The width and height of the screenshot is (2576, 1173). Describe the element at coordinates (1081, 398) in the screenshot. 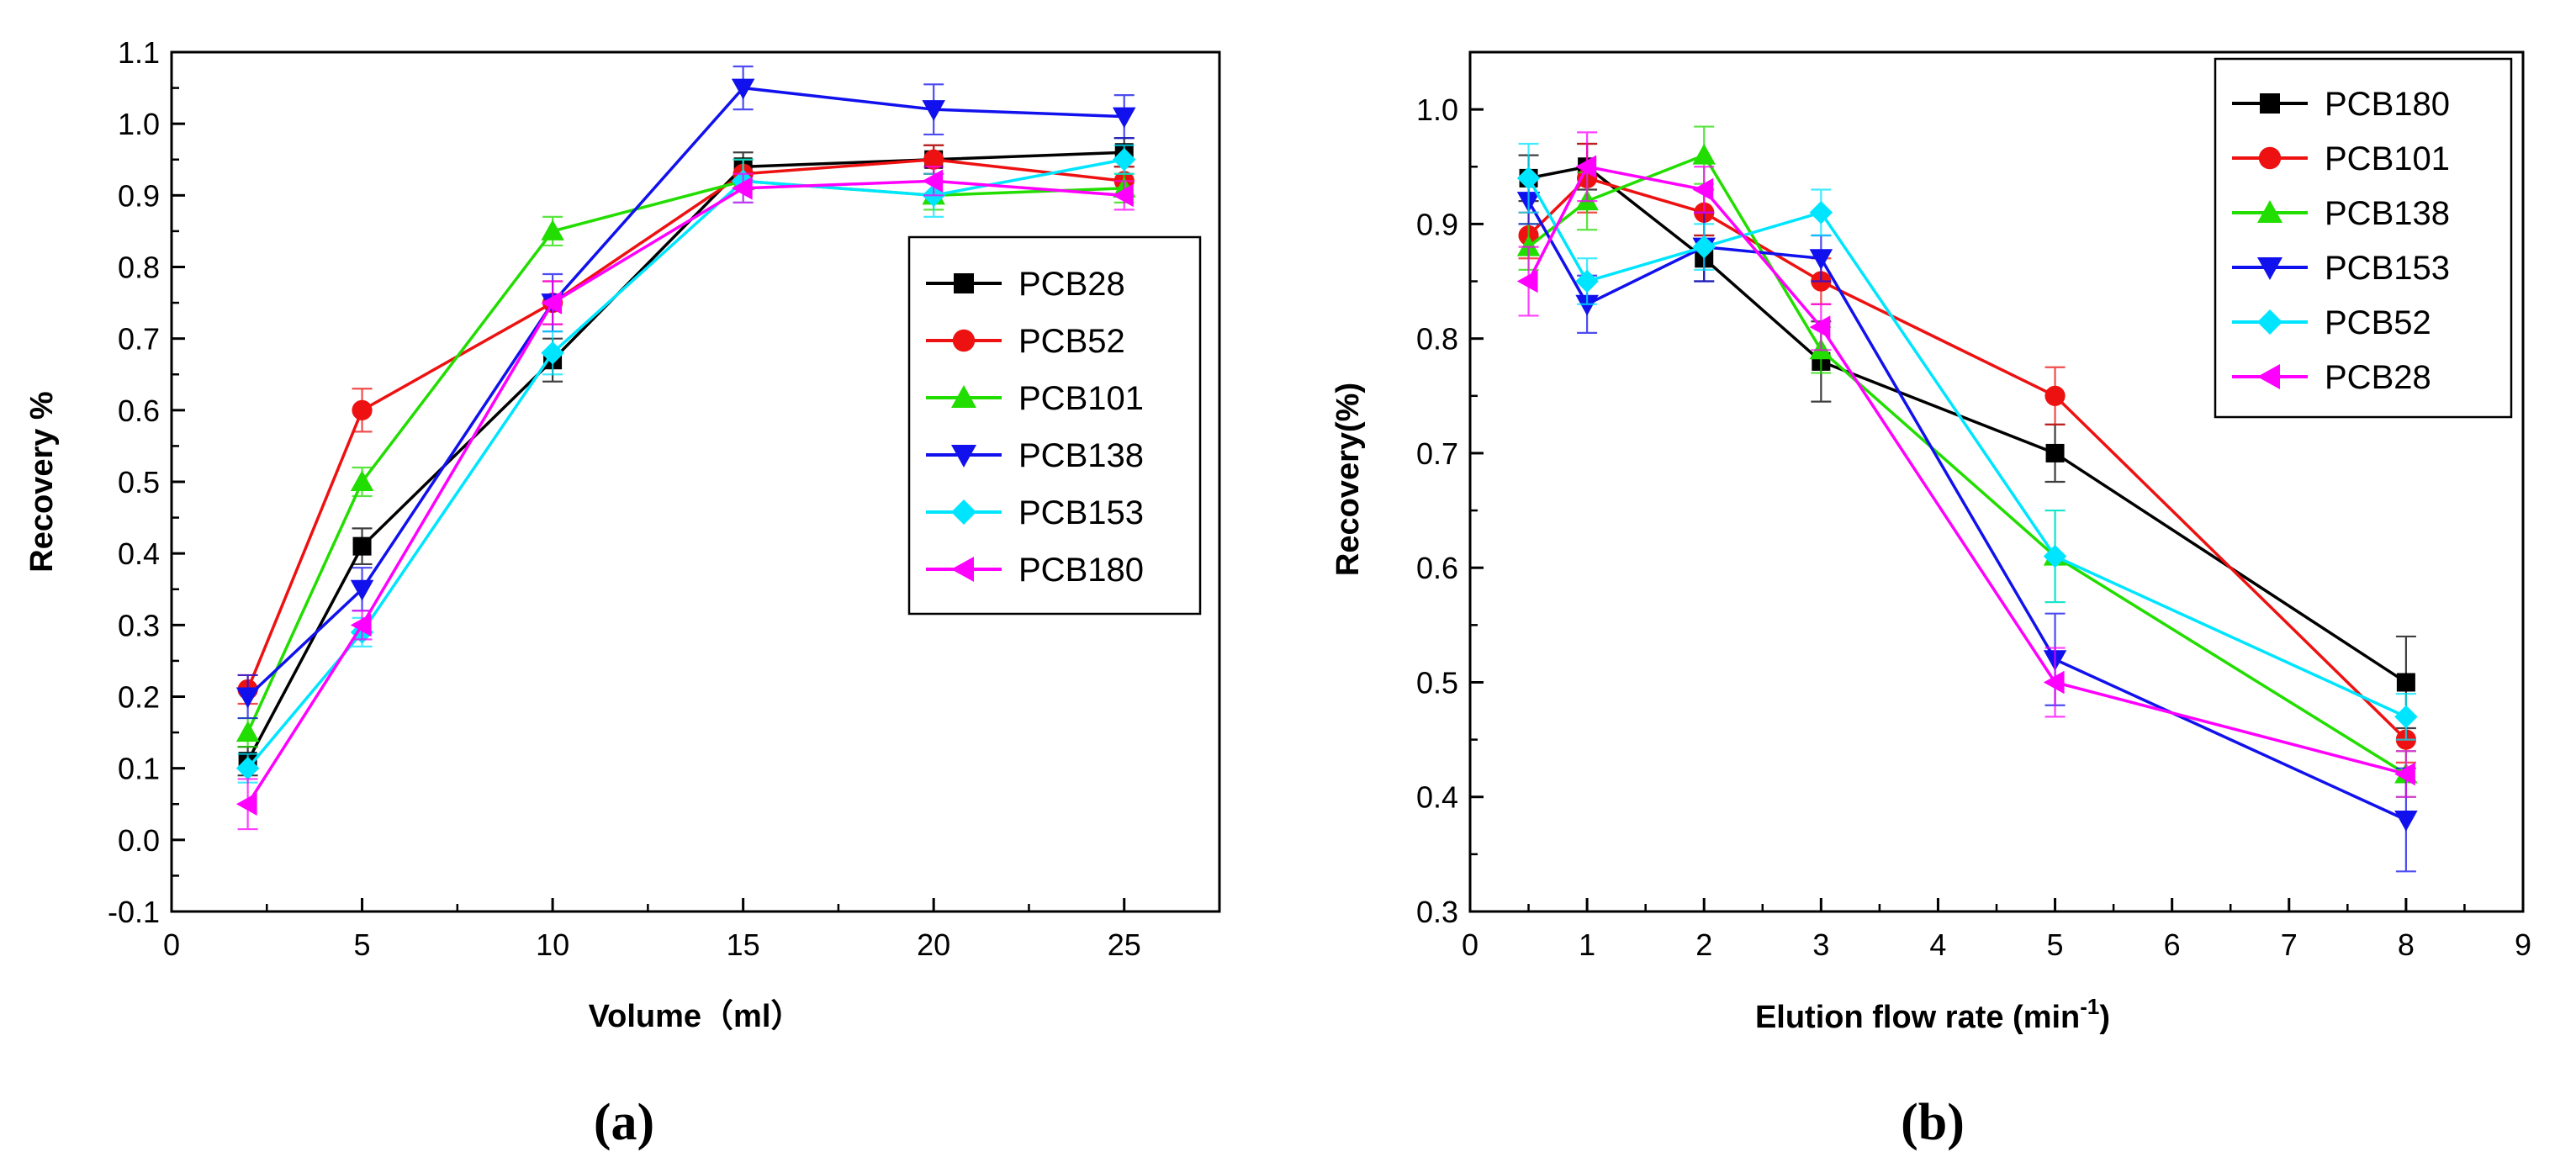

I see `chart-a-legend-label: PCB101` at that location.